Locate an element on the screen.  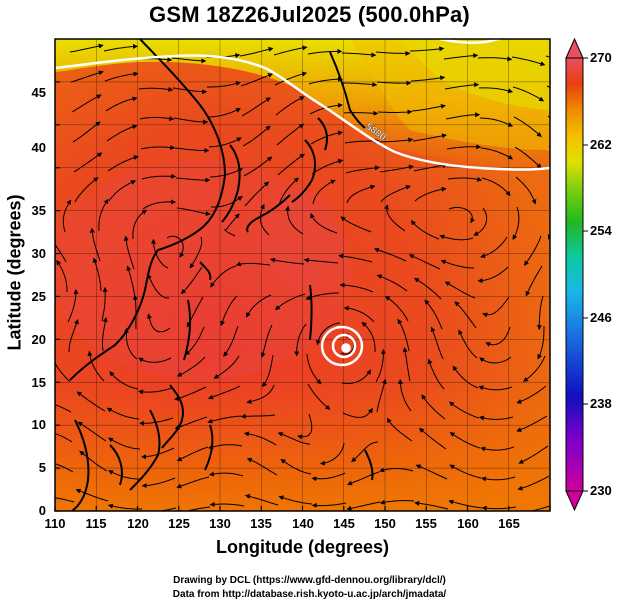
y-tick-label: 25 is located at coordinates (38, 296).